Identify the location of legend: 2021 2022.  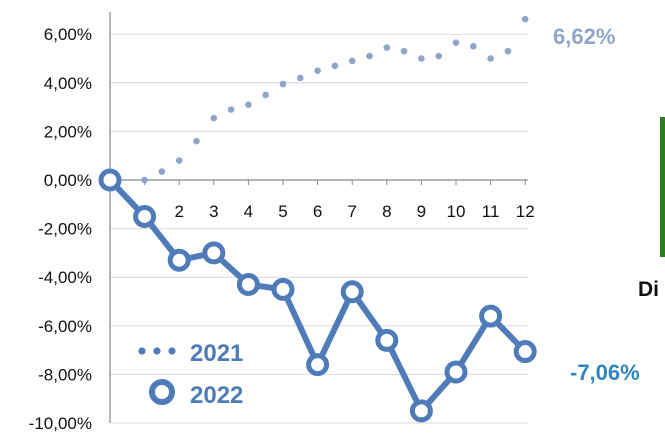
(190, 374).